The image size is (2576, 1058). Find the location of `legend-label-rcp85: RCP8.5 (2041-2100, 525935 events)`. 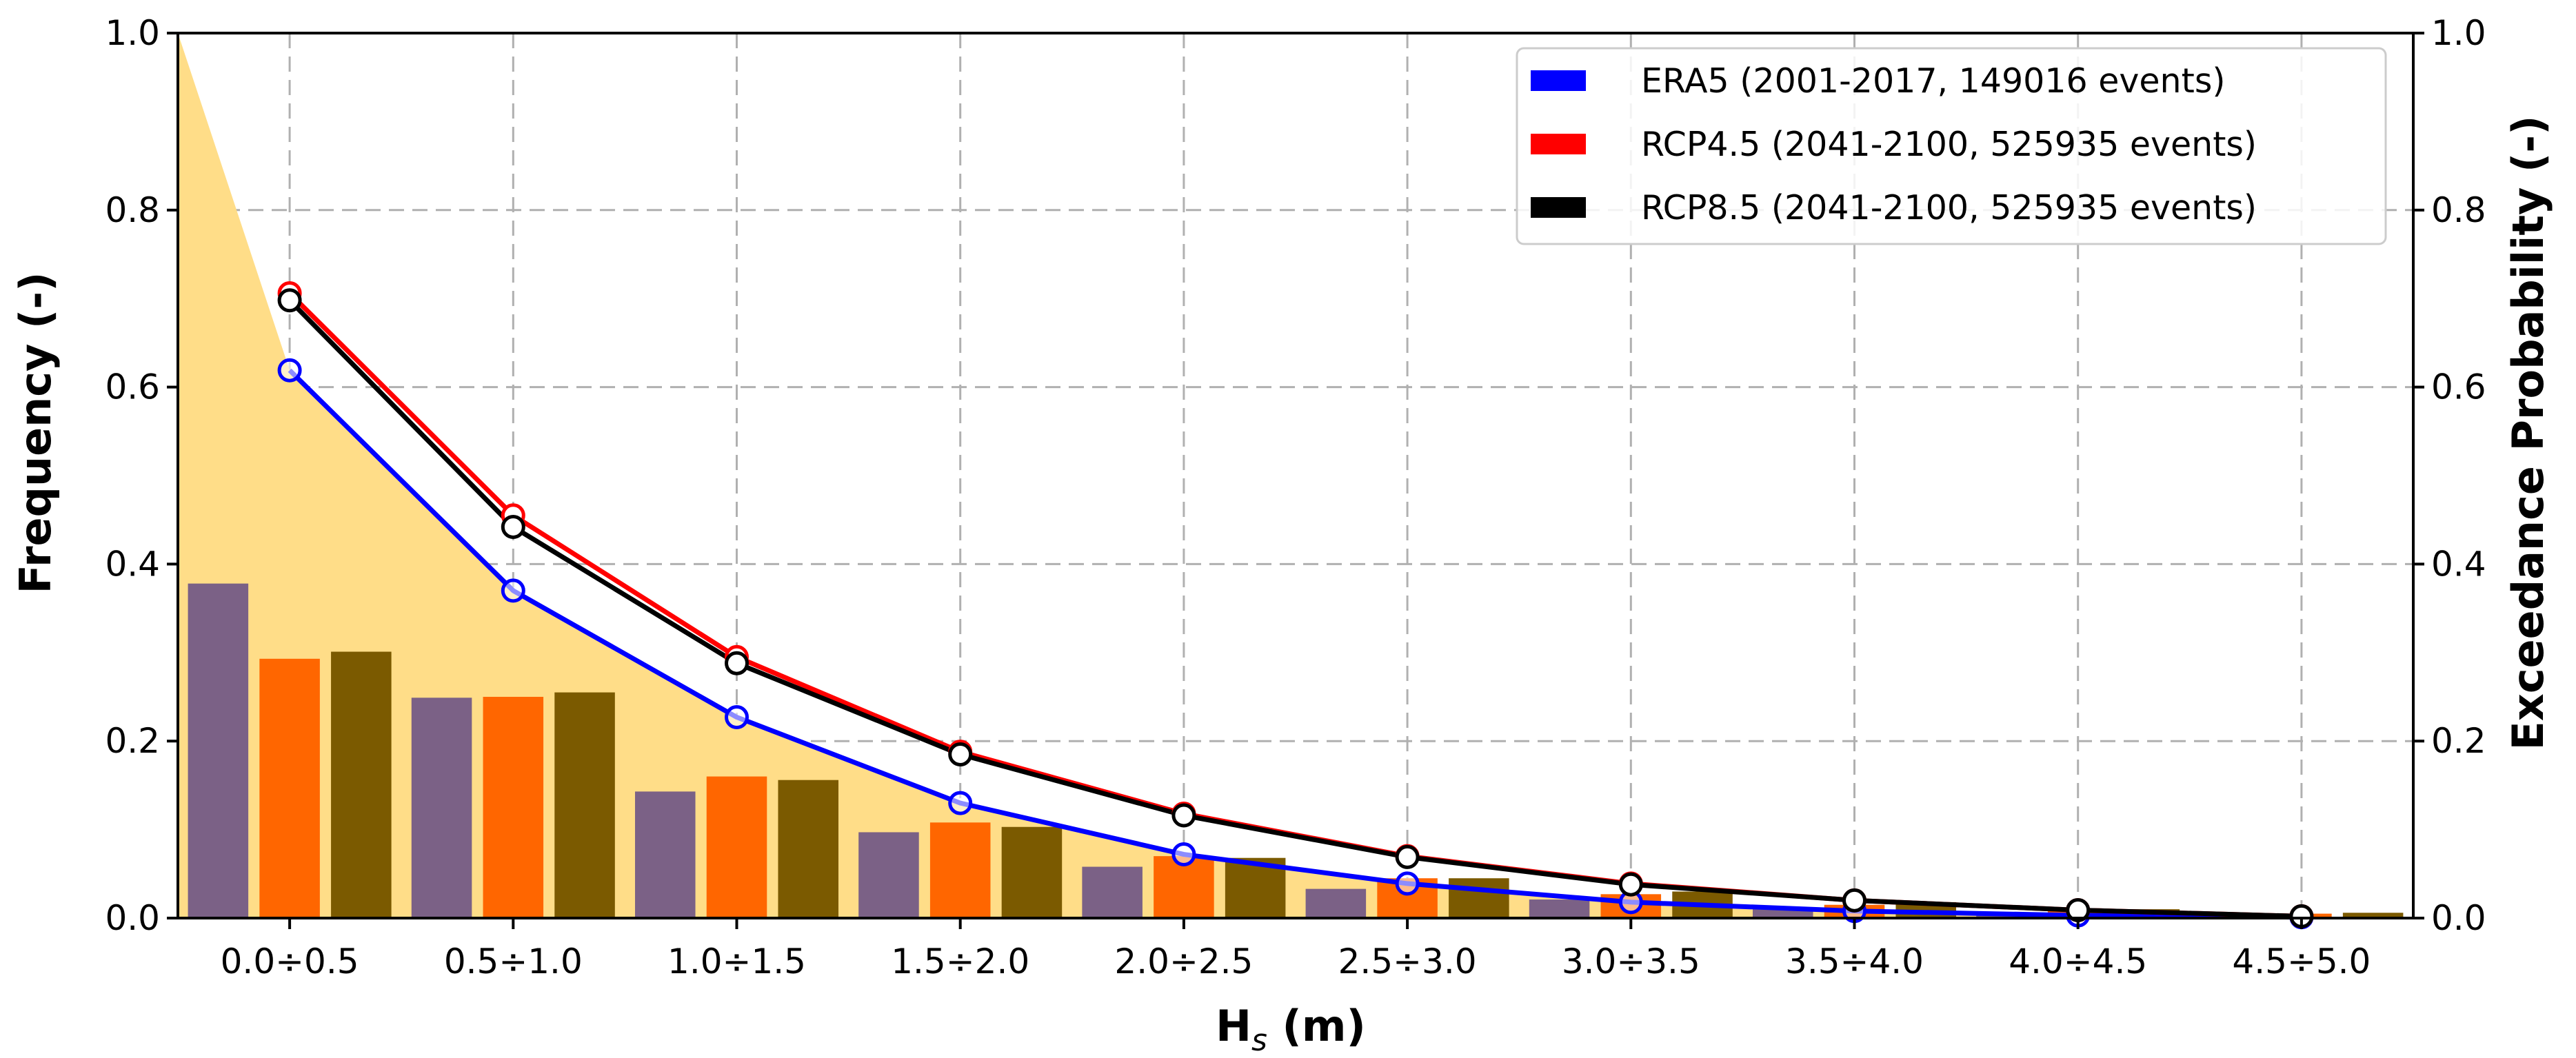

legend-label-rcp85: RCP8.5 (2041-2100, 525935 events) is located at coordinates (1949, 207).